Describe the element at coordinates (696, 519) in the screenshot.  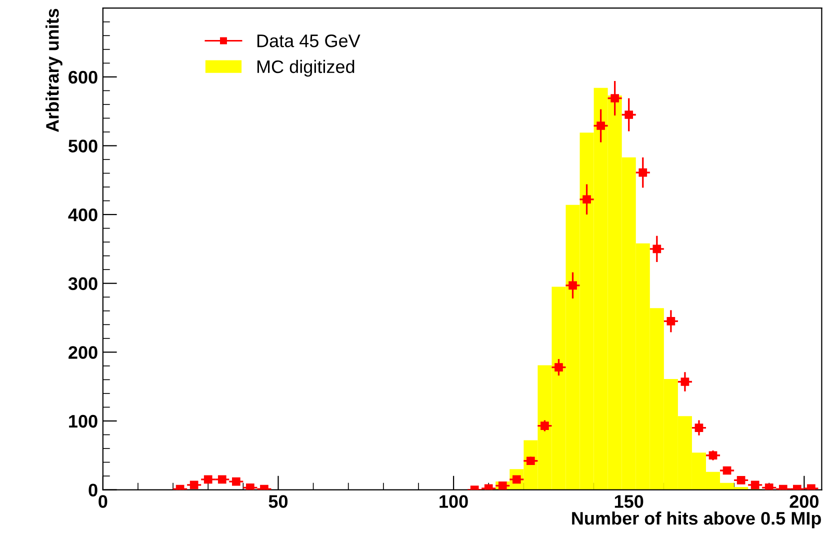
I see `x-axis-title: Number of hits above 0.5 MIp` at that location.